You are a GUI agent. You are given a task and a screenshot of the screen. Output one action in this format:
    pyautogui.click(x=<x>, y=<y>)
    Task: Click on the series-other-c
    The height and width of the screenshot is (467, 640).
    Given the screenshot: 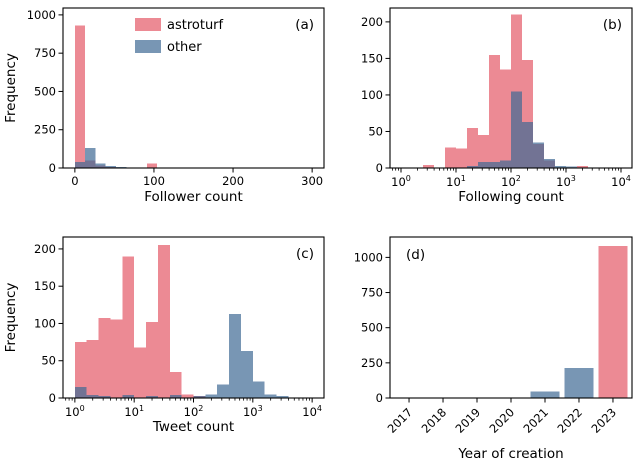 What is the action you would take?
    pyautogui.click(x=181, y=355)
    